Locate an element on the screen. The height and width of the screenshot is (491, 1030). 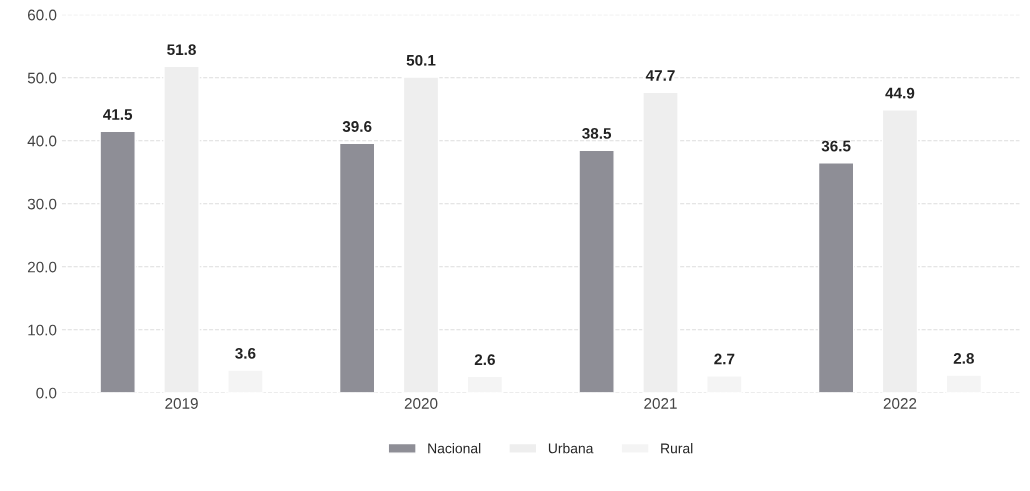
data-label: 36.5 is located at coordinates (836, 146).